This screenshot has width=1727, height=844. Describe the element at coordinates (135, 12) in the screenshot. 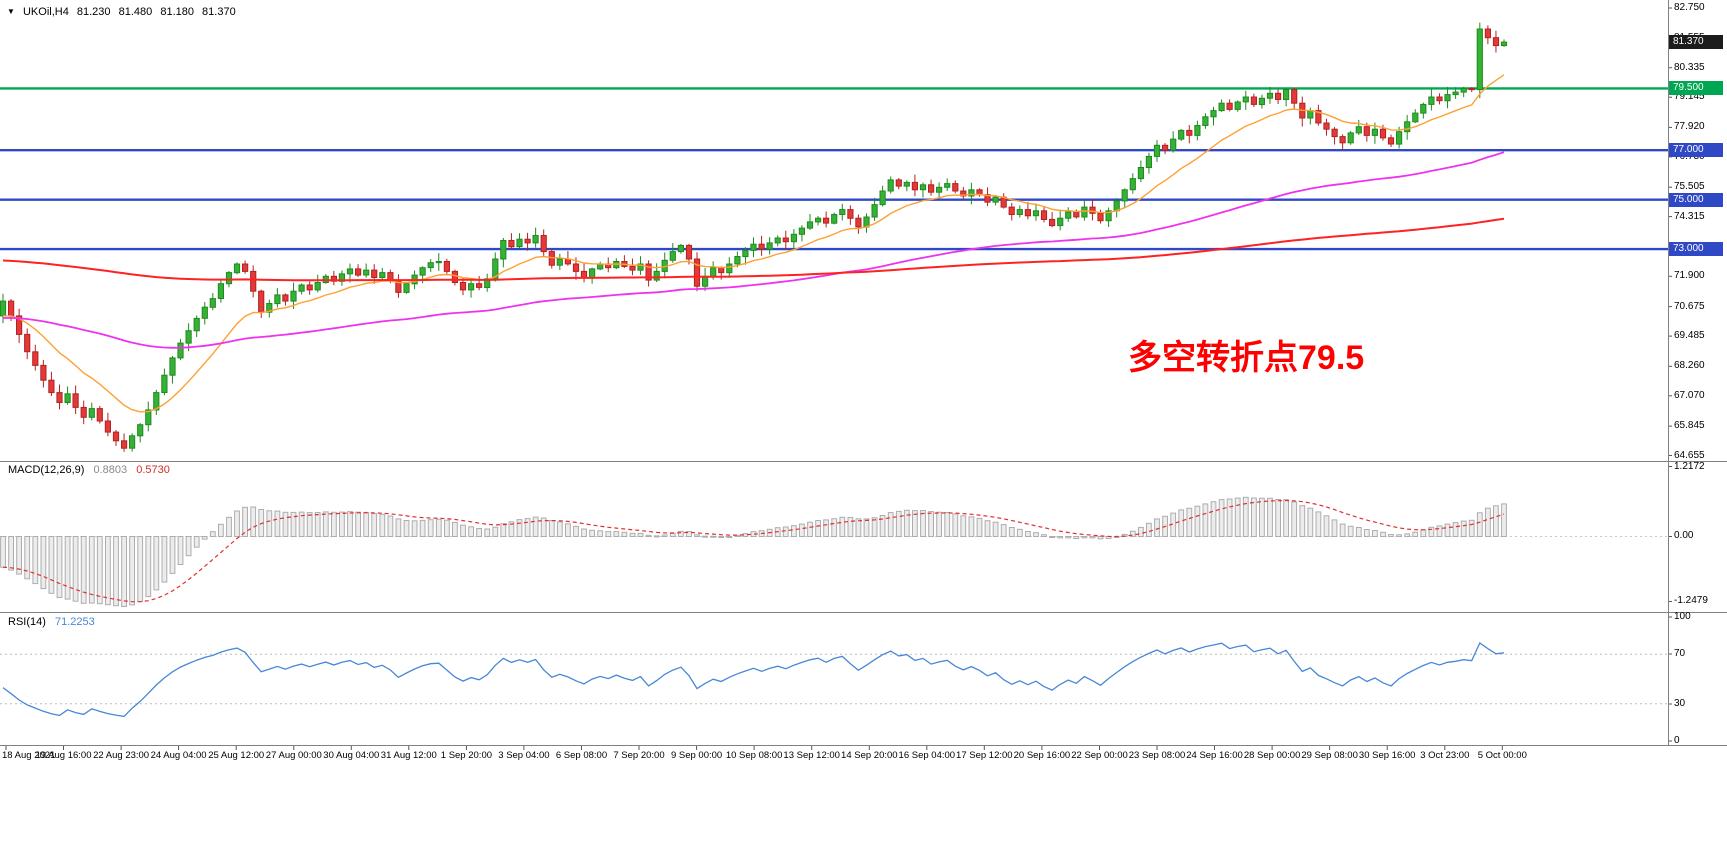

I see `bar-high-value: 81.480` at that location.